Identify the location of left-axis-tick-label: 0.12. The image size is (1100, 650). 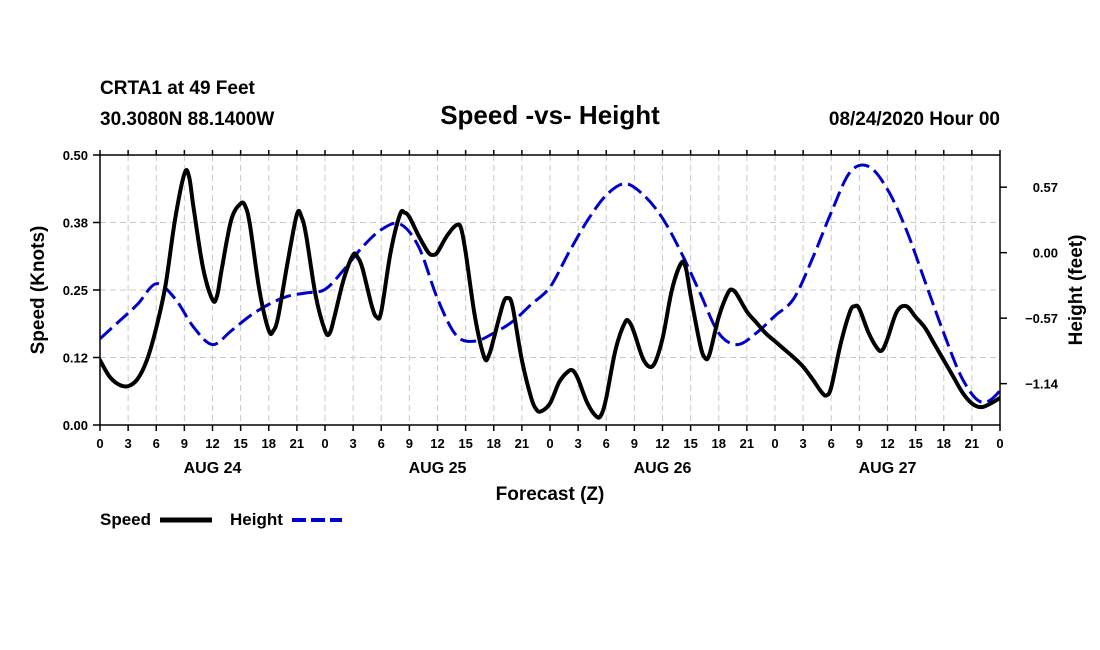
(75, 358).